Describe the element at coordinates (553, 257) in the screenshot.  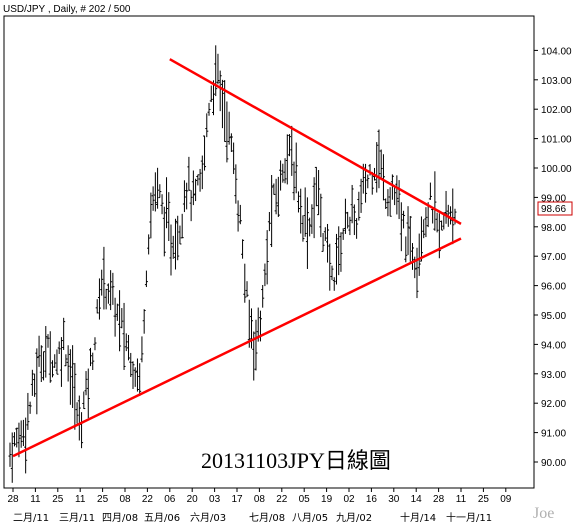
I see `y-tick-label: 97.00` at that location.